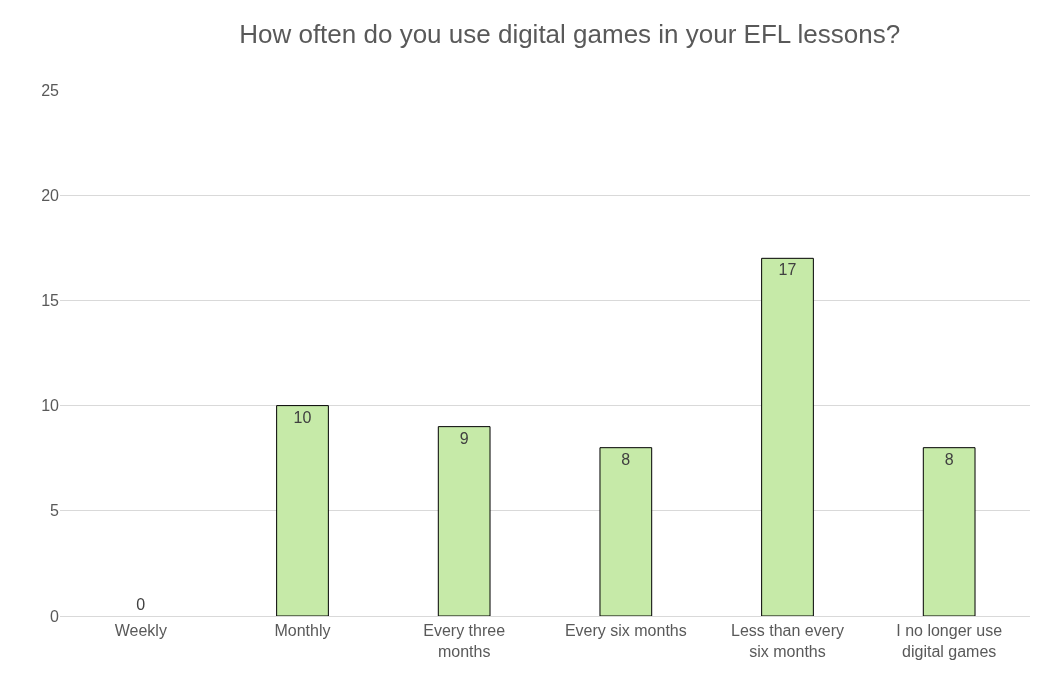  What do you see at coordinates (140, 631) in the screenshot?
I see `x-tick-label: Weekly` at bounding box center [140, 631].